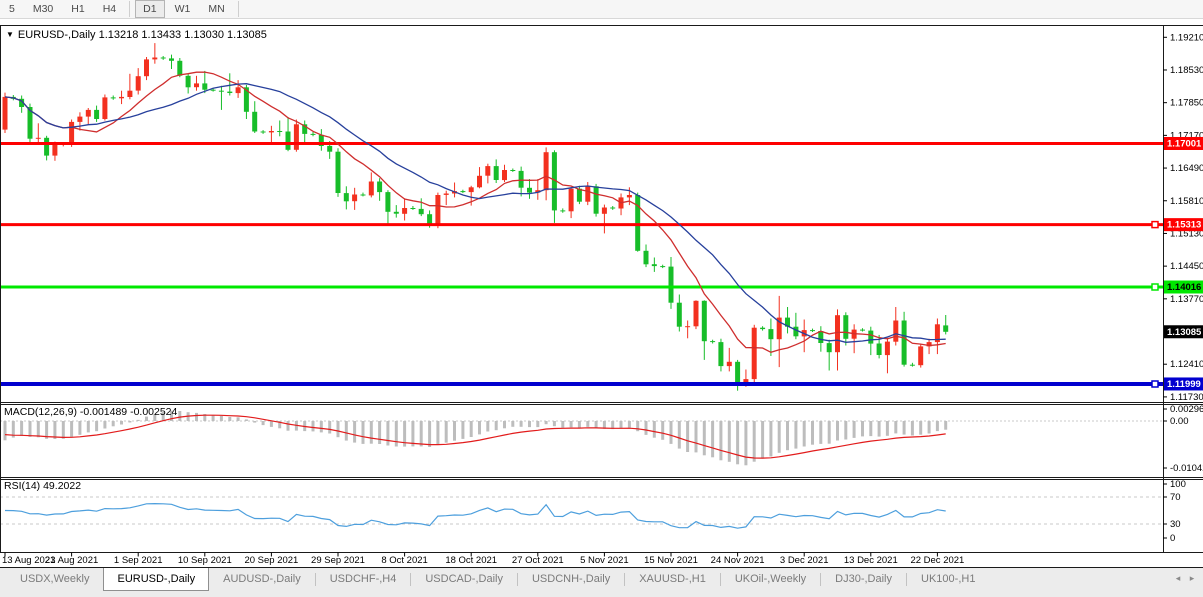 This screenshot has height=597, width=1203. I want to click on rsi-pane, so click(581, 512).